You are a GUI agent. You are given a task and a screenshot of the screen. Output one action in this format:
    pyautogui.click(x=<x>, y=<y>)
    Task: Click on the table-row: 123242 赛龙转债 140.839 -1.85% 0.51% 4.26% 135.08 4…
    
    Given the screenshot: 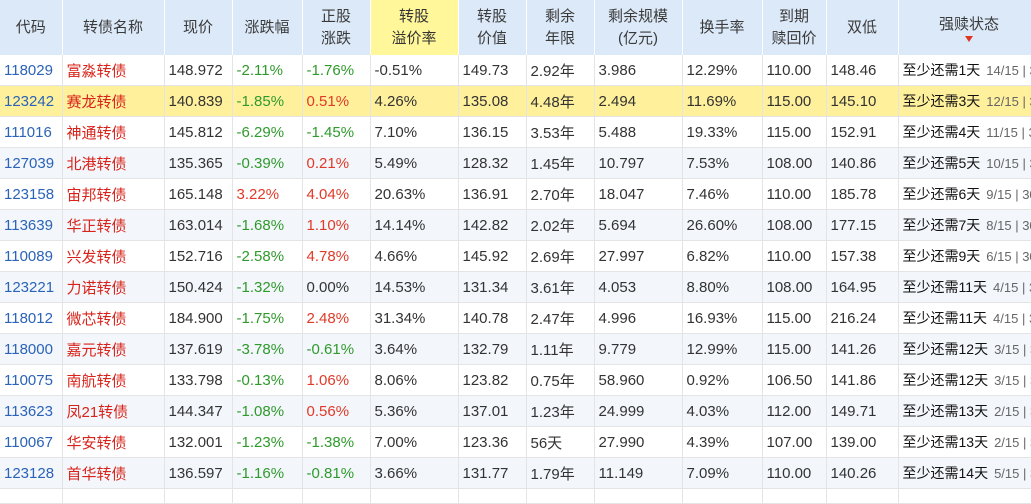 What is the action you would take?
    pyautogui.click(x=515, y=101)
    